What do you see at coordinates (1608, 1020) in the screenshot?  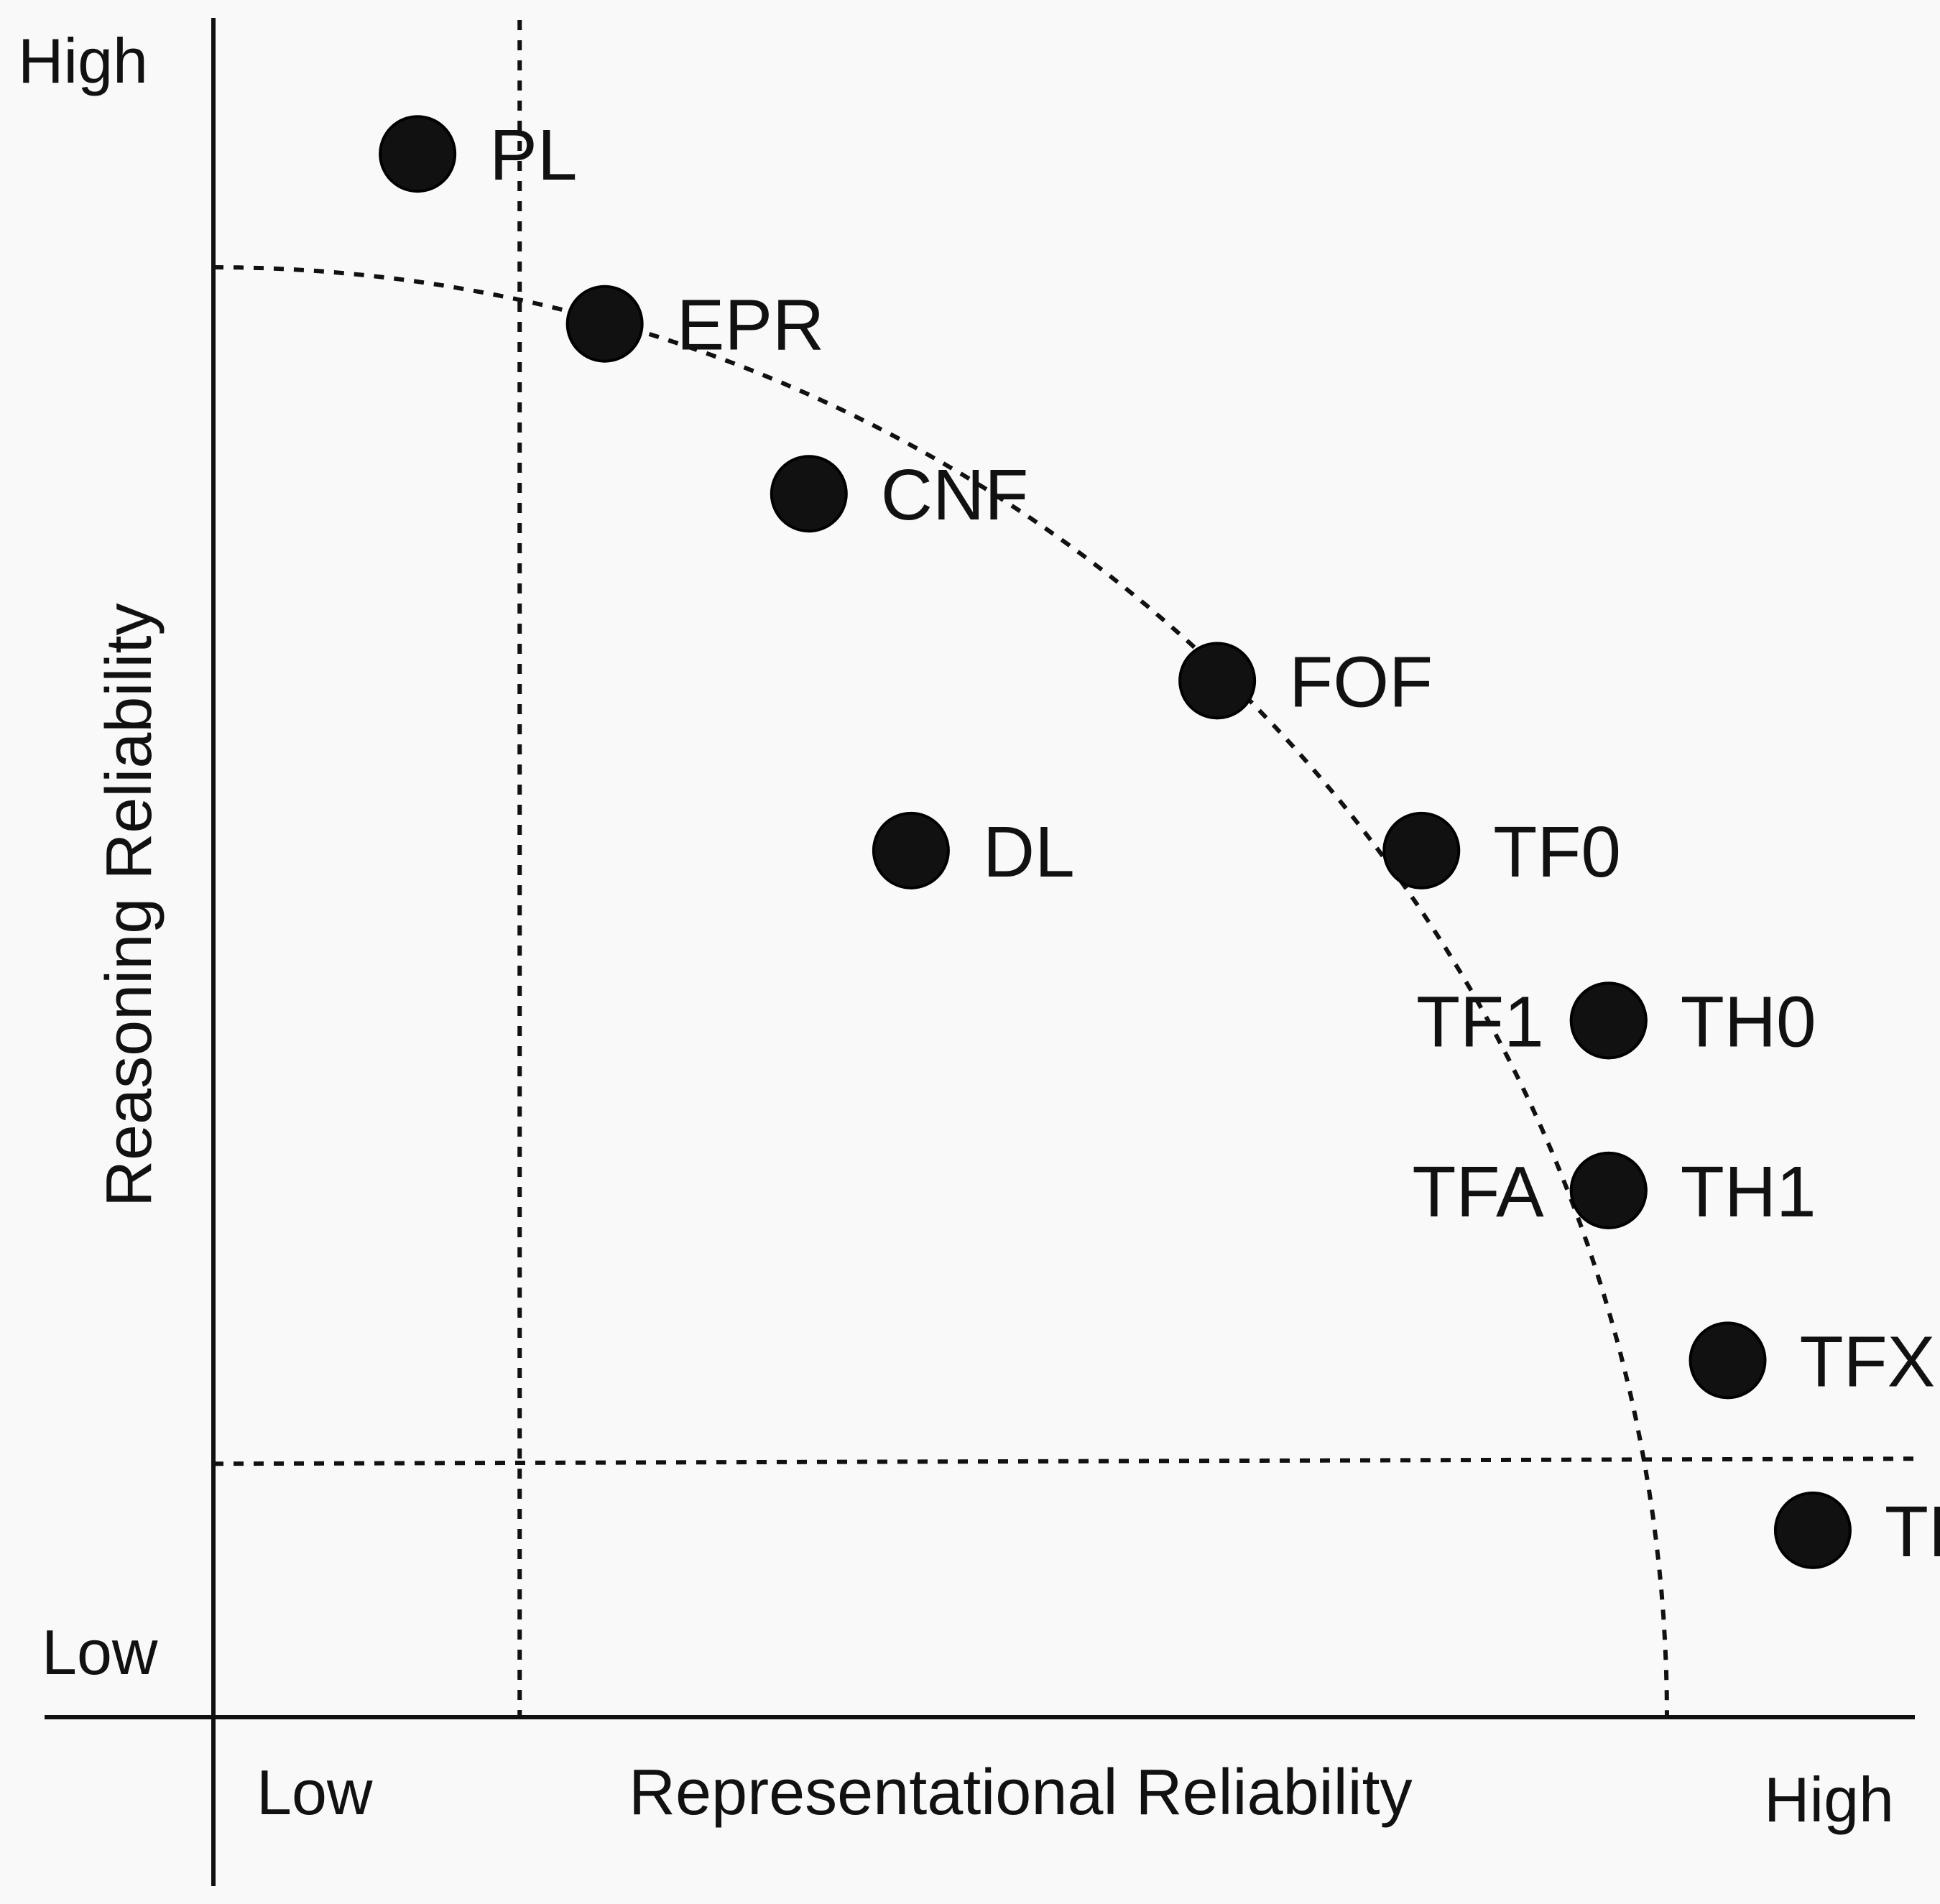 I see `point-th0` at bounding box center [1608, 1020].